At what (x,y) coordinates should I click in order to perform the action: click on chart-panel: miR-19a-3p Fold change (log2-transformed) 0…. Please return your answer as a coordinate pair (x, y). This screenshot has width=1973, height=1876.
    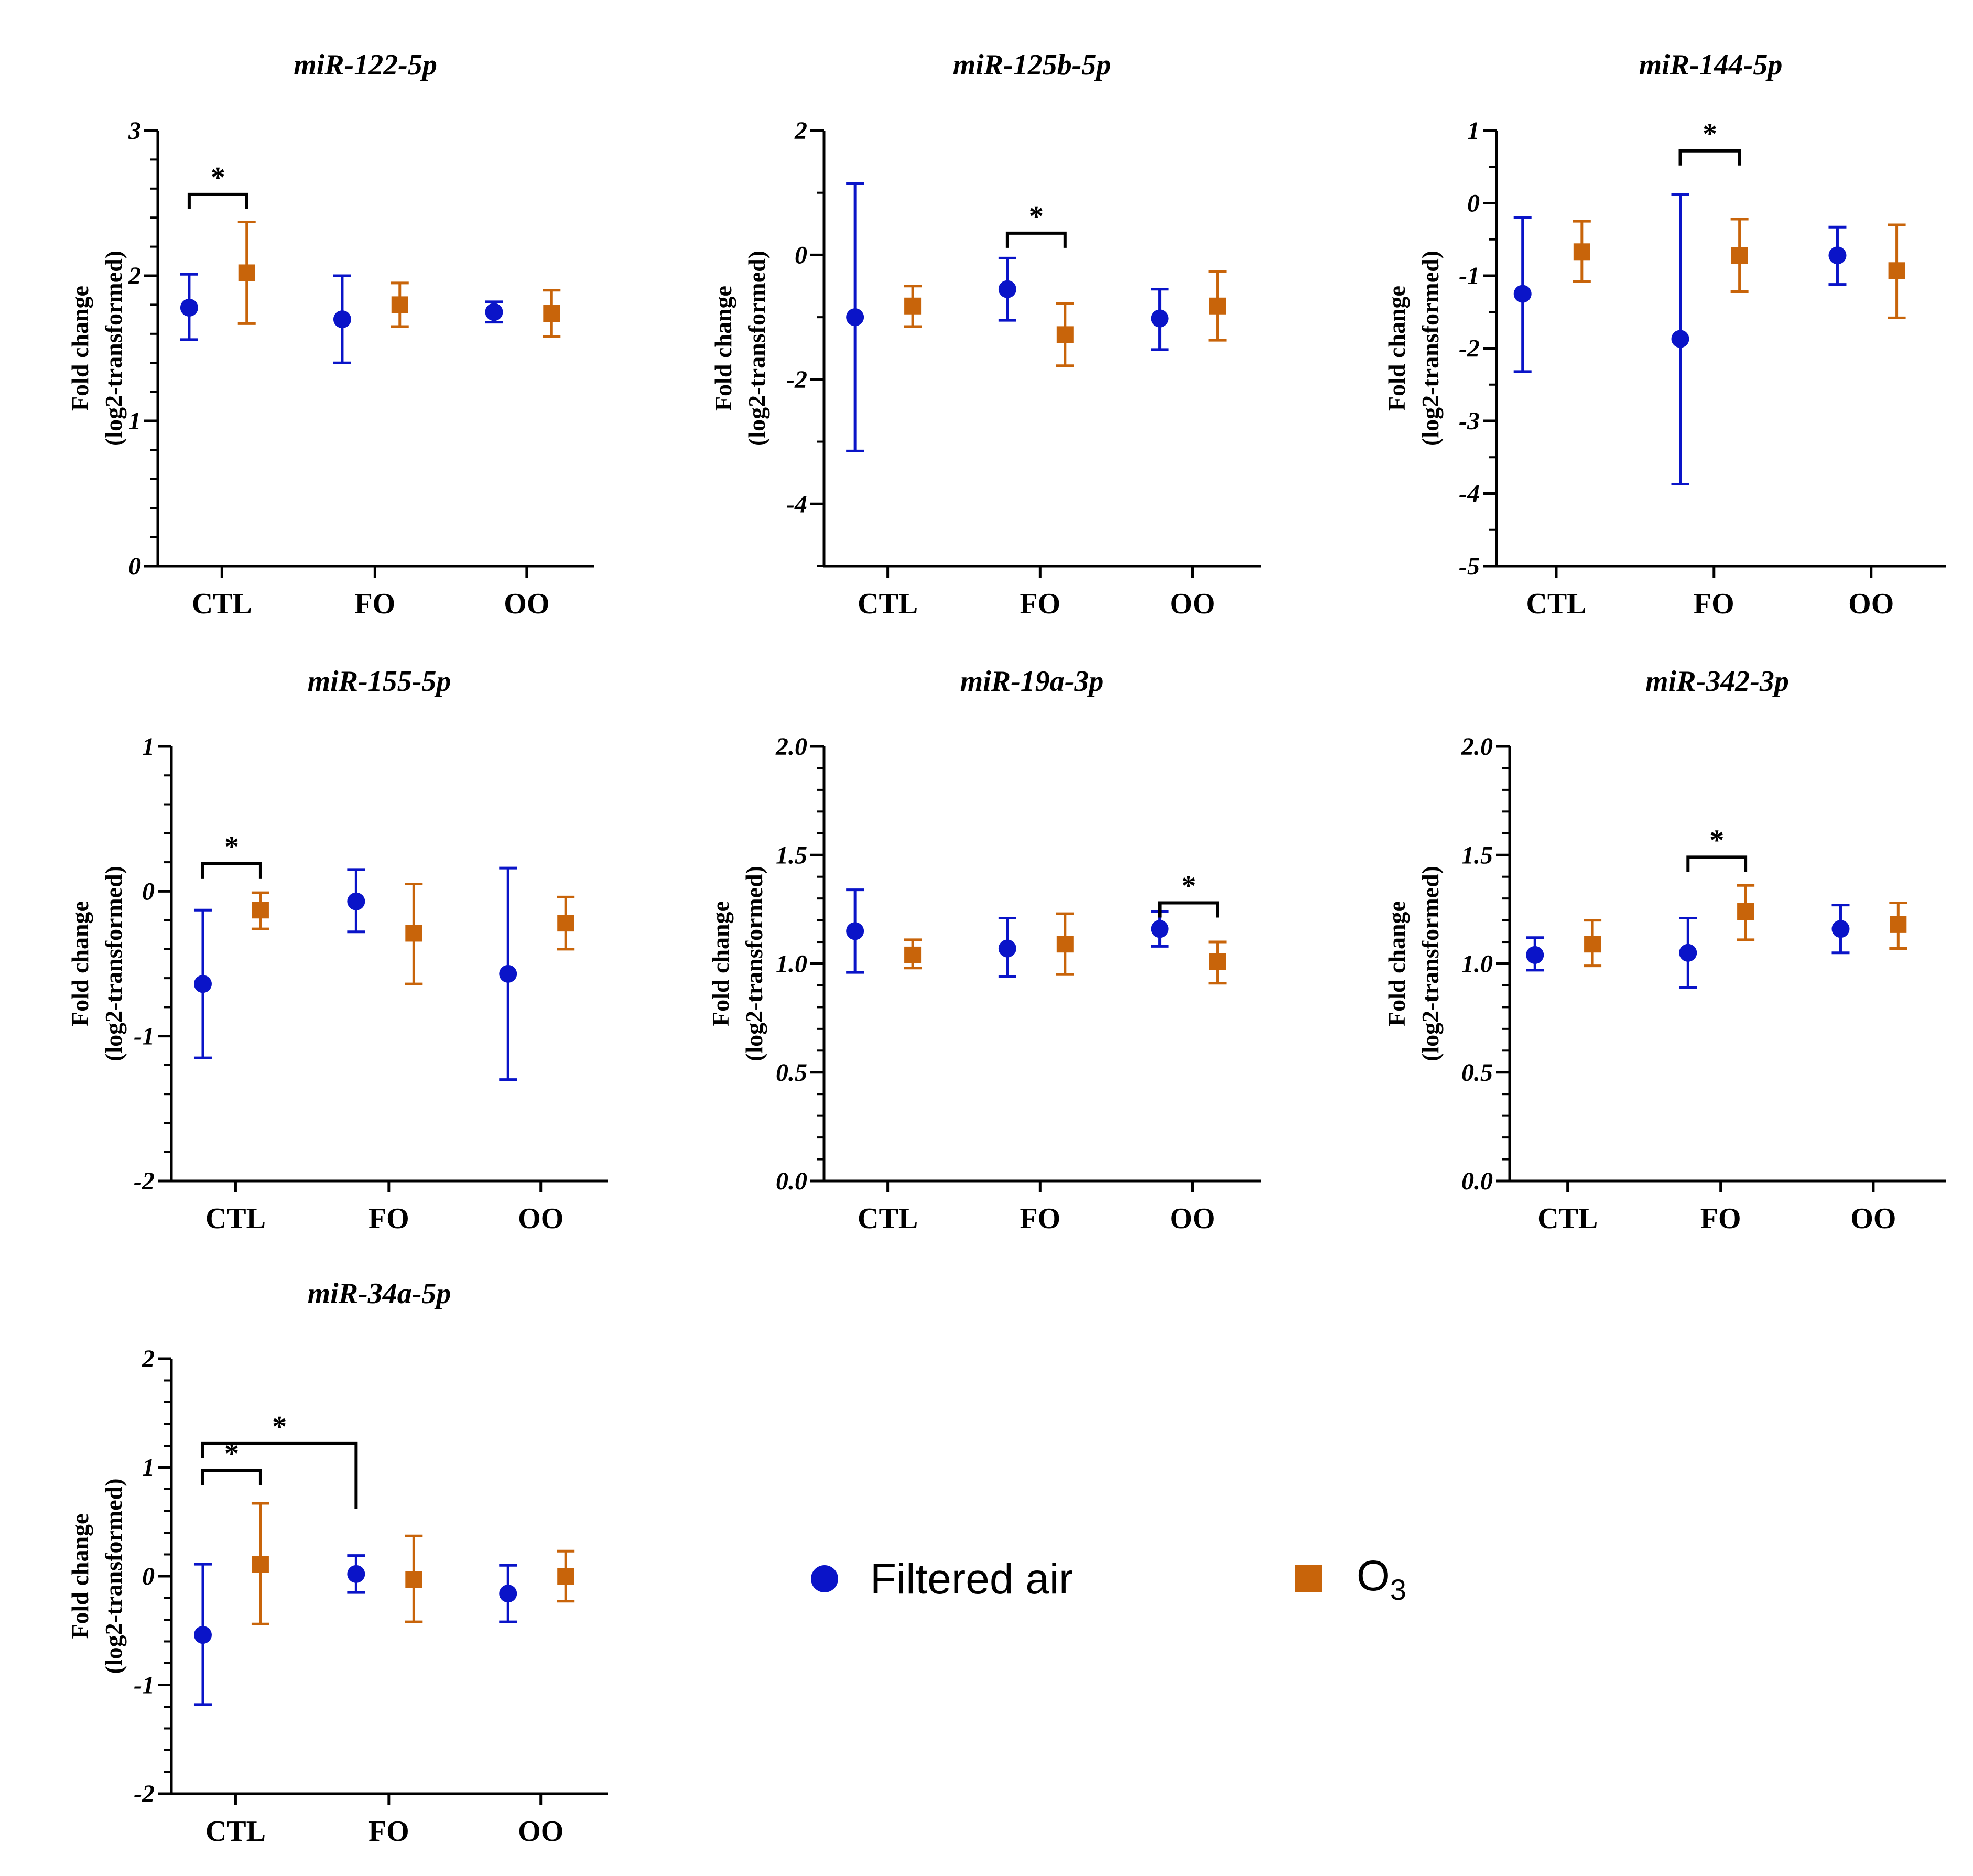
    Looking at the image, I should click on (984, 950).